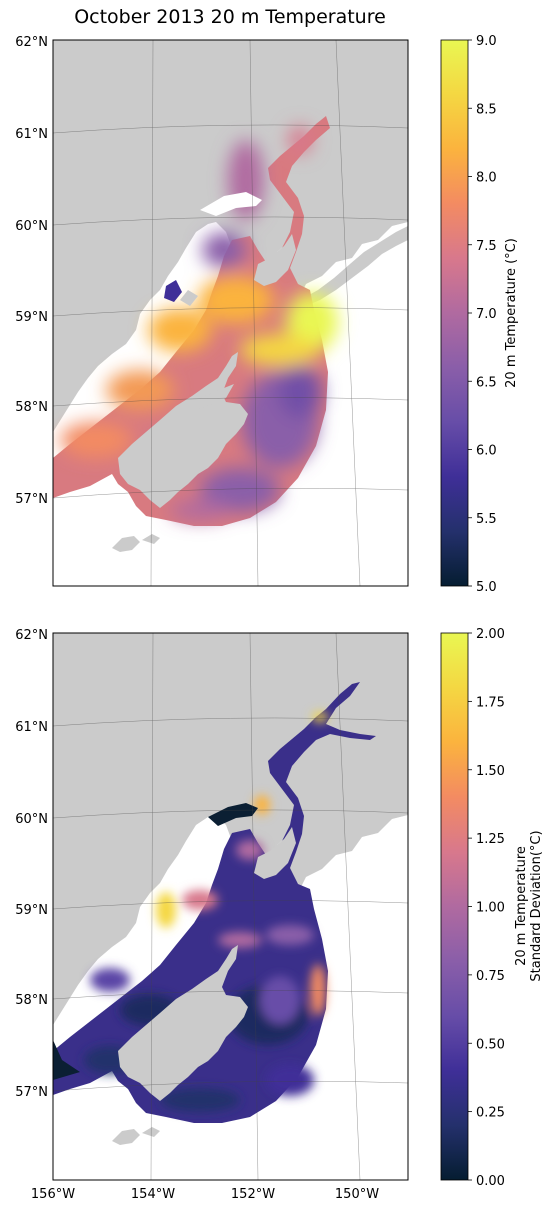  I want to click on colorbar-tick-label: 6.0, so click(486, 451).